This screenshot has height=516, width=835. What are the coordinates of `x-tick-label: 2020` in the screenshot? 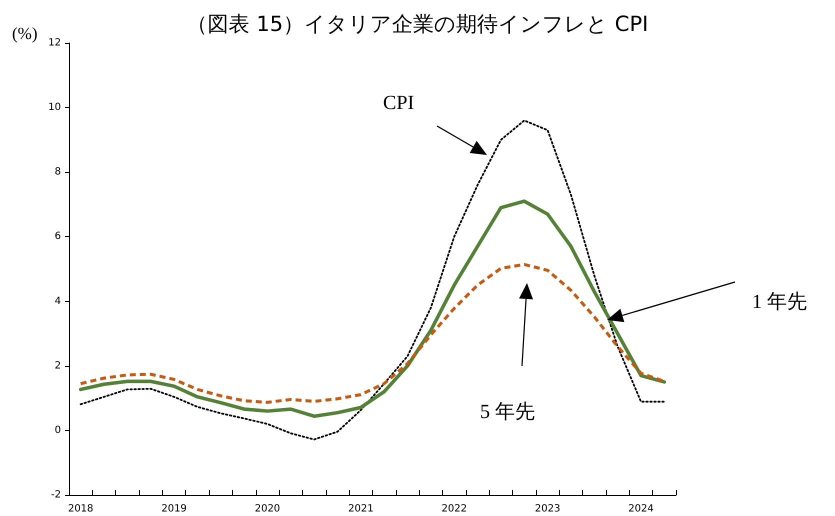 It's located at (267, 509).